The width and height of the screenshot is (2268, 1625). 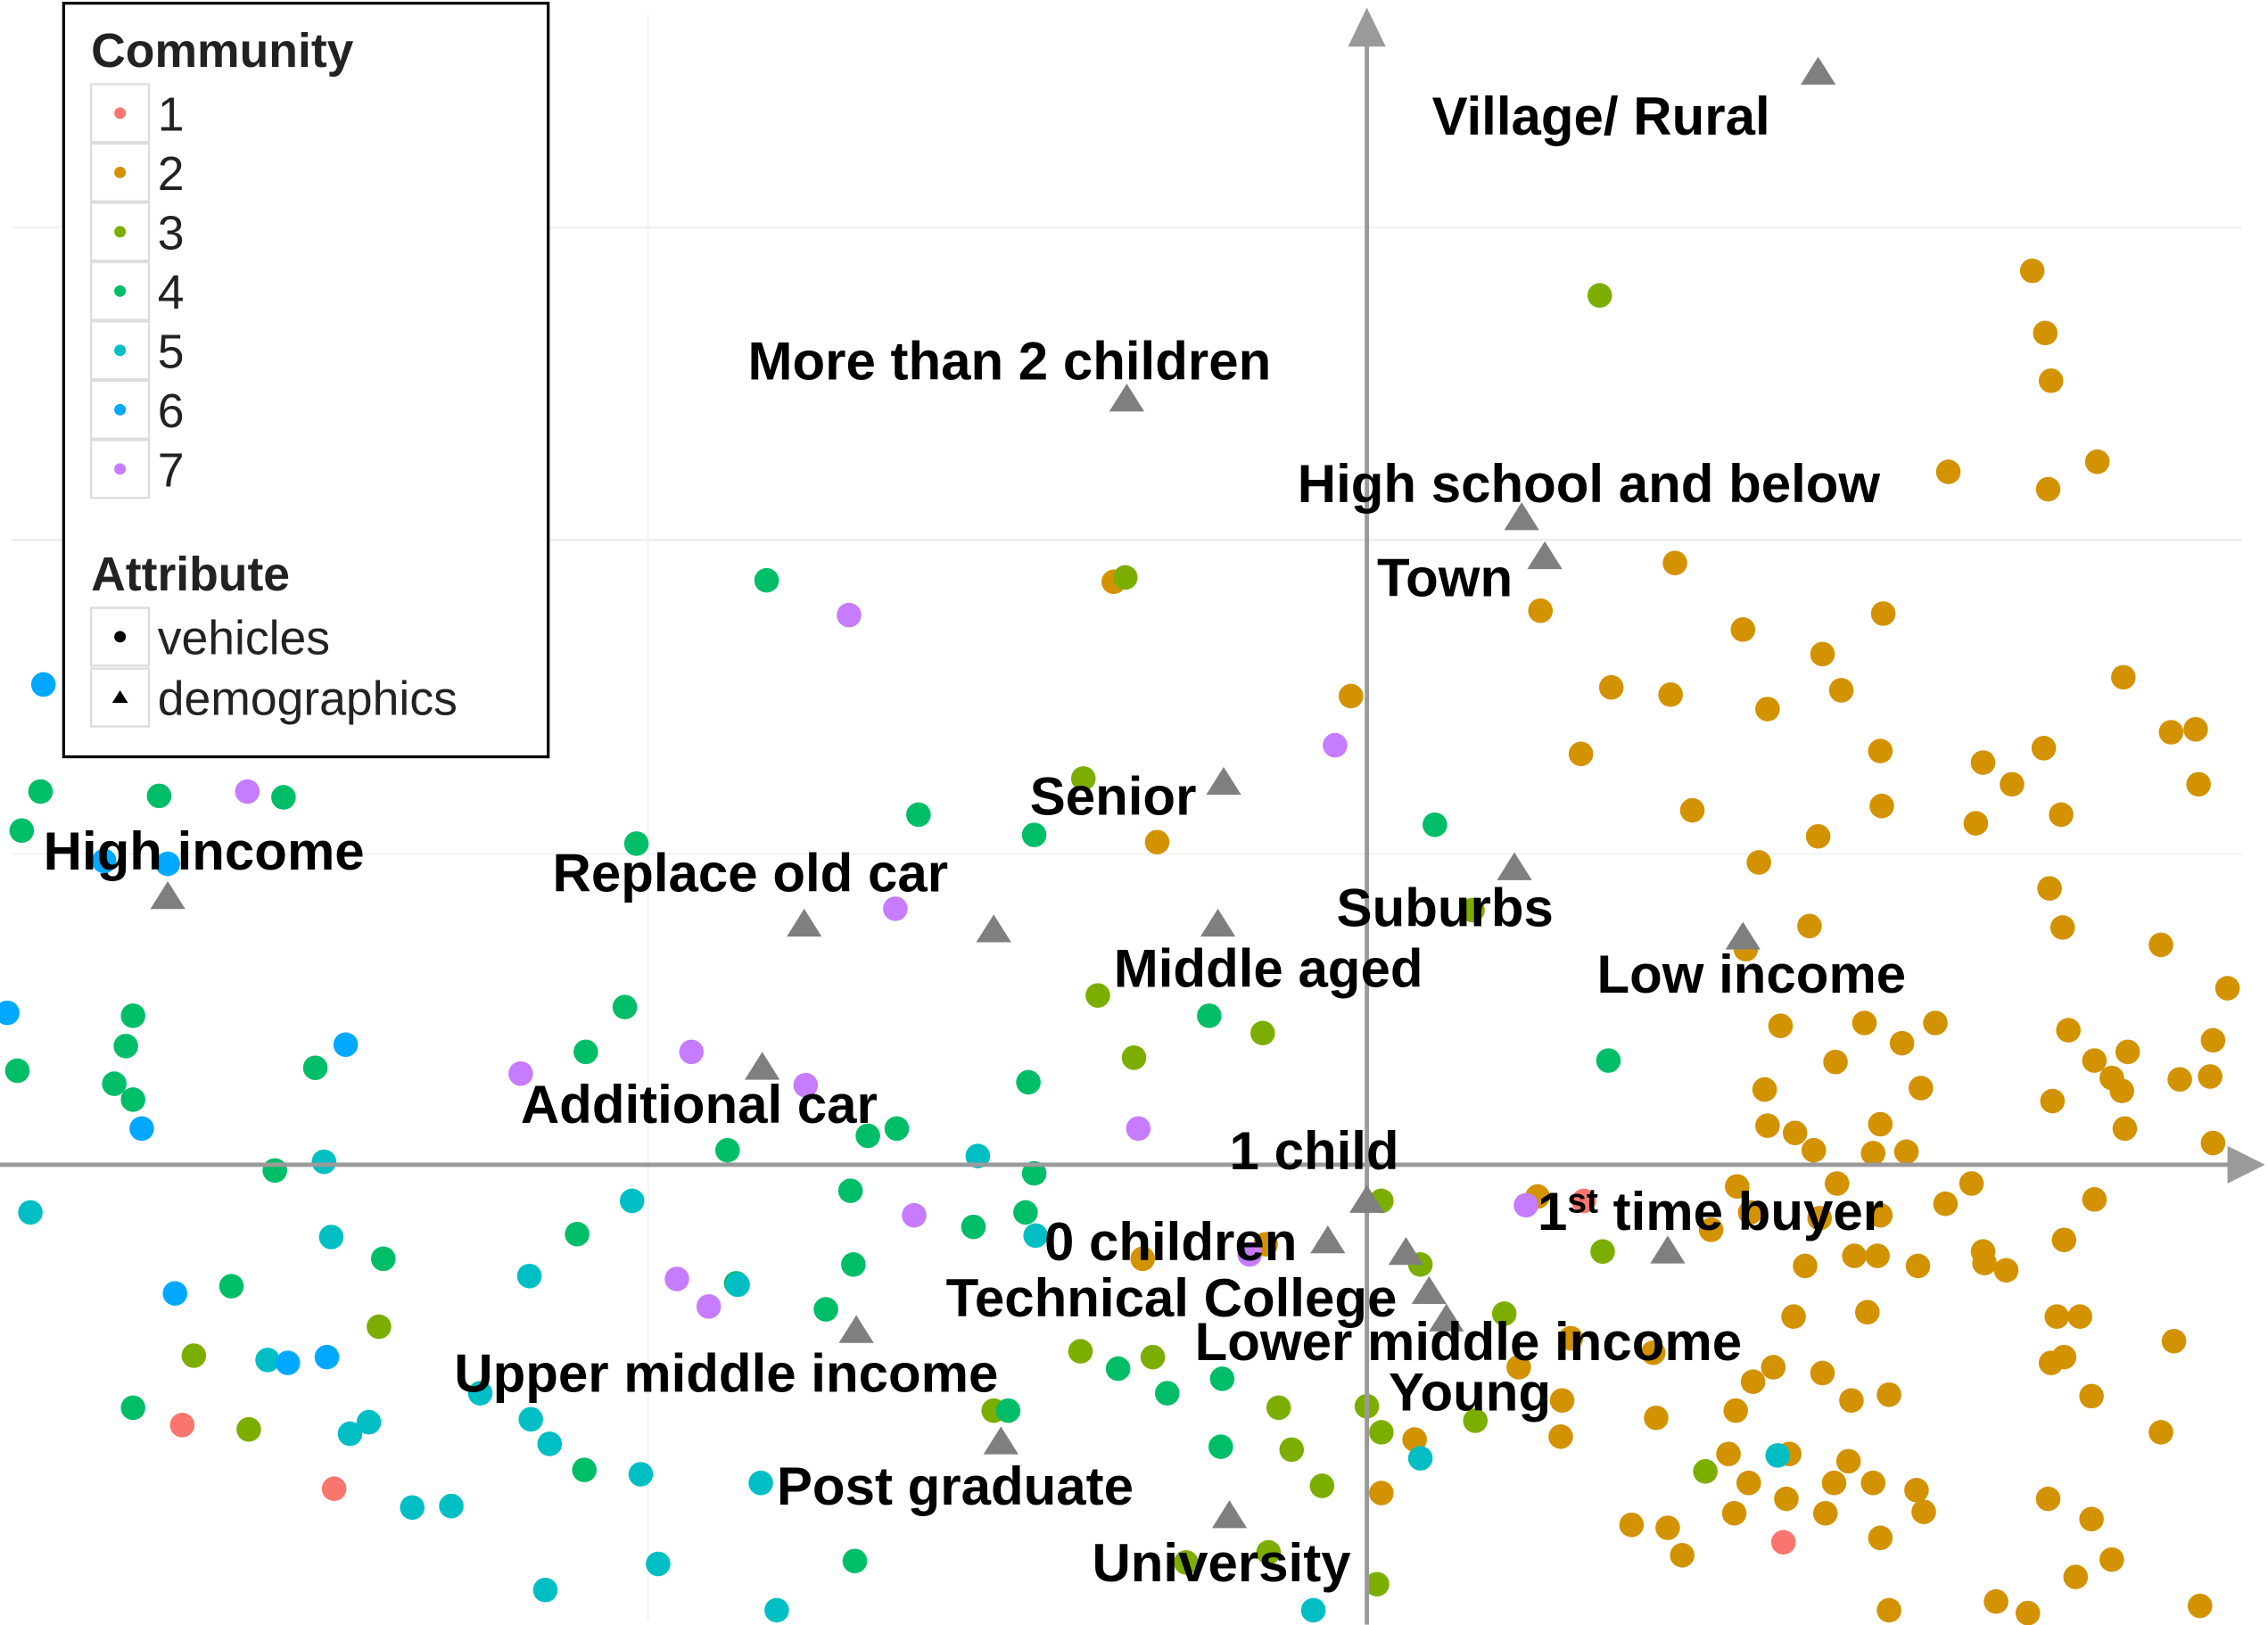 What do you see at coordinates (1751, 974) in the screenshot?
I see `demographic-label: Low income` at bounding box center [1751, 974].